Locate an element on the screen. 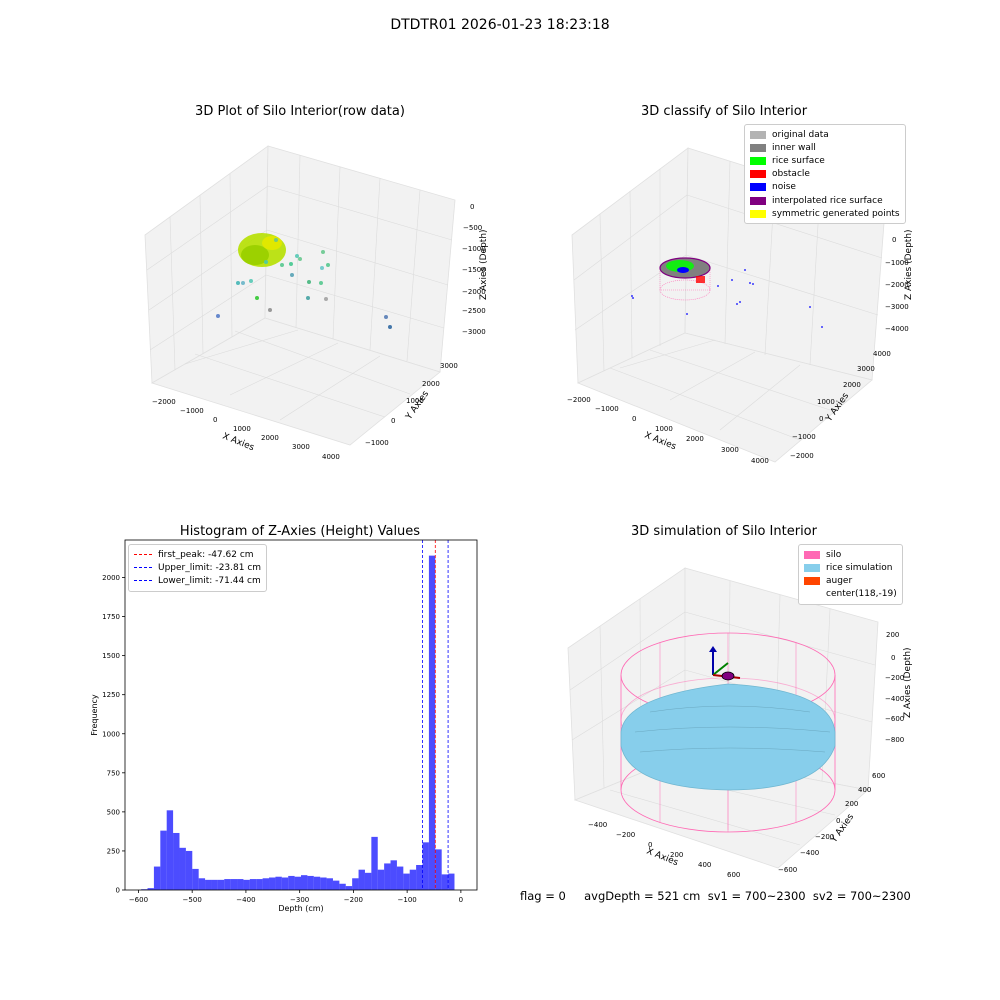 The image size is (1000, 1000). panel1-title: 3D Plot of Silo Interior(row data) is located at coordinates (300, 111).